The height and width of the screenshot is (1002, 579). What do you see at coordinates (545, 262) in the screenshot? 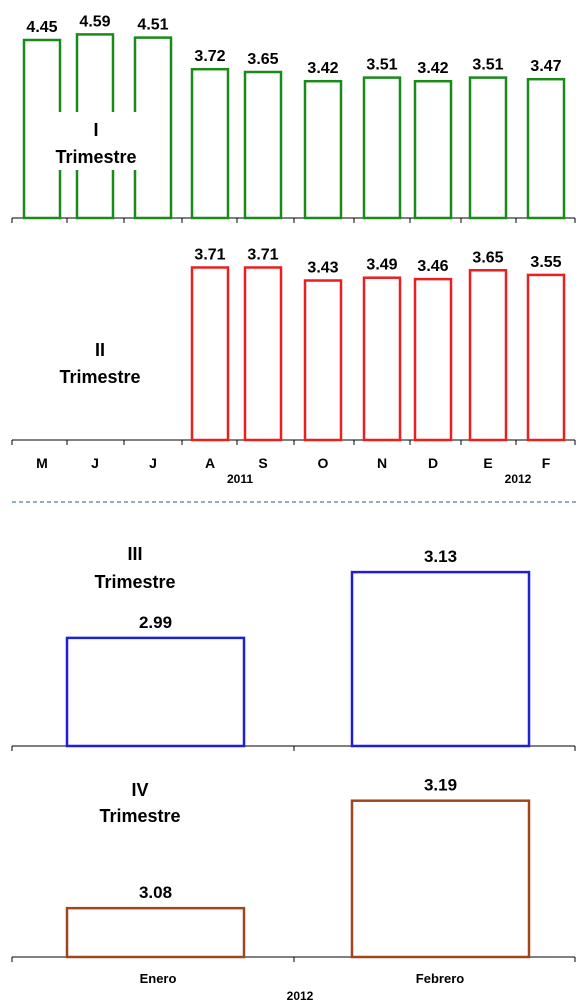
I see `data-label: 3.55` at bounding box center [545, 262].